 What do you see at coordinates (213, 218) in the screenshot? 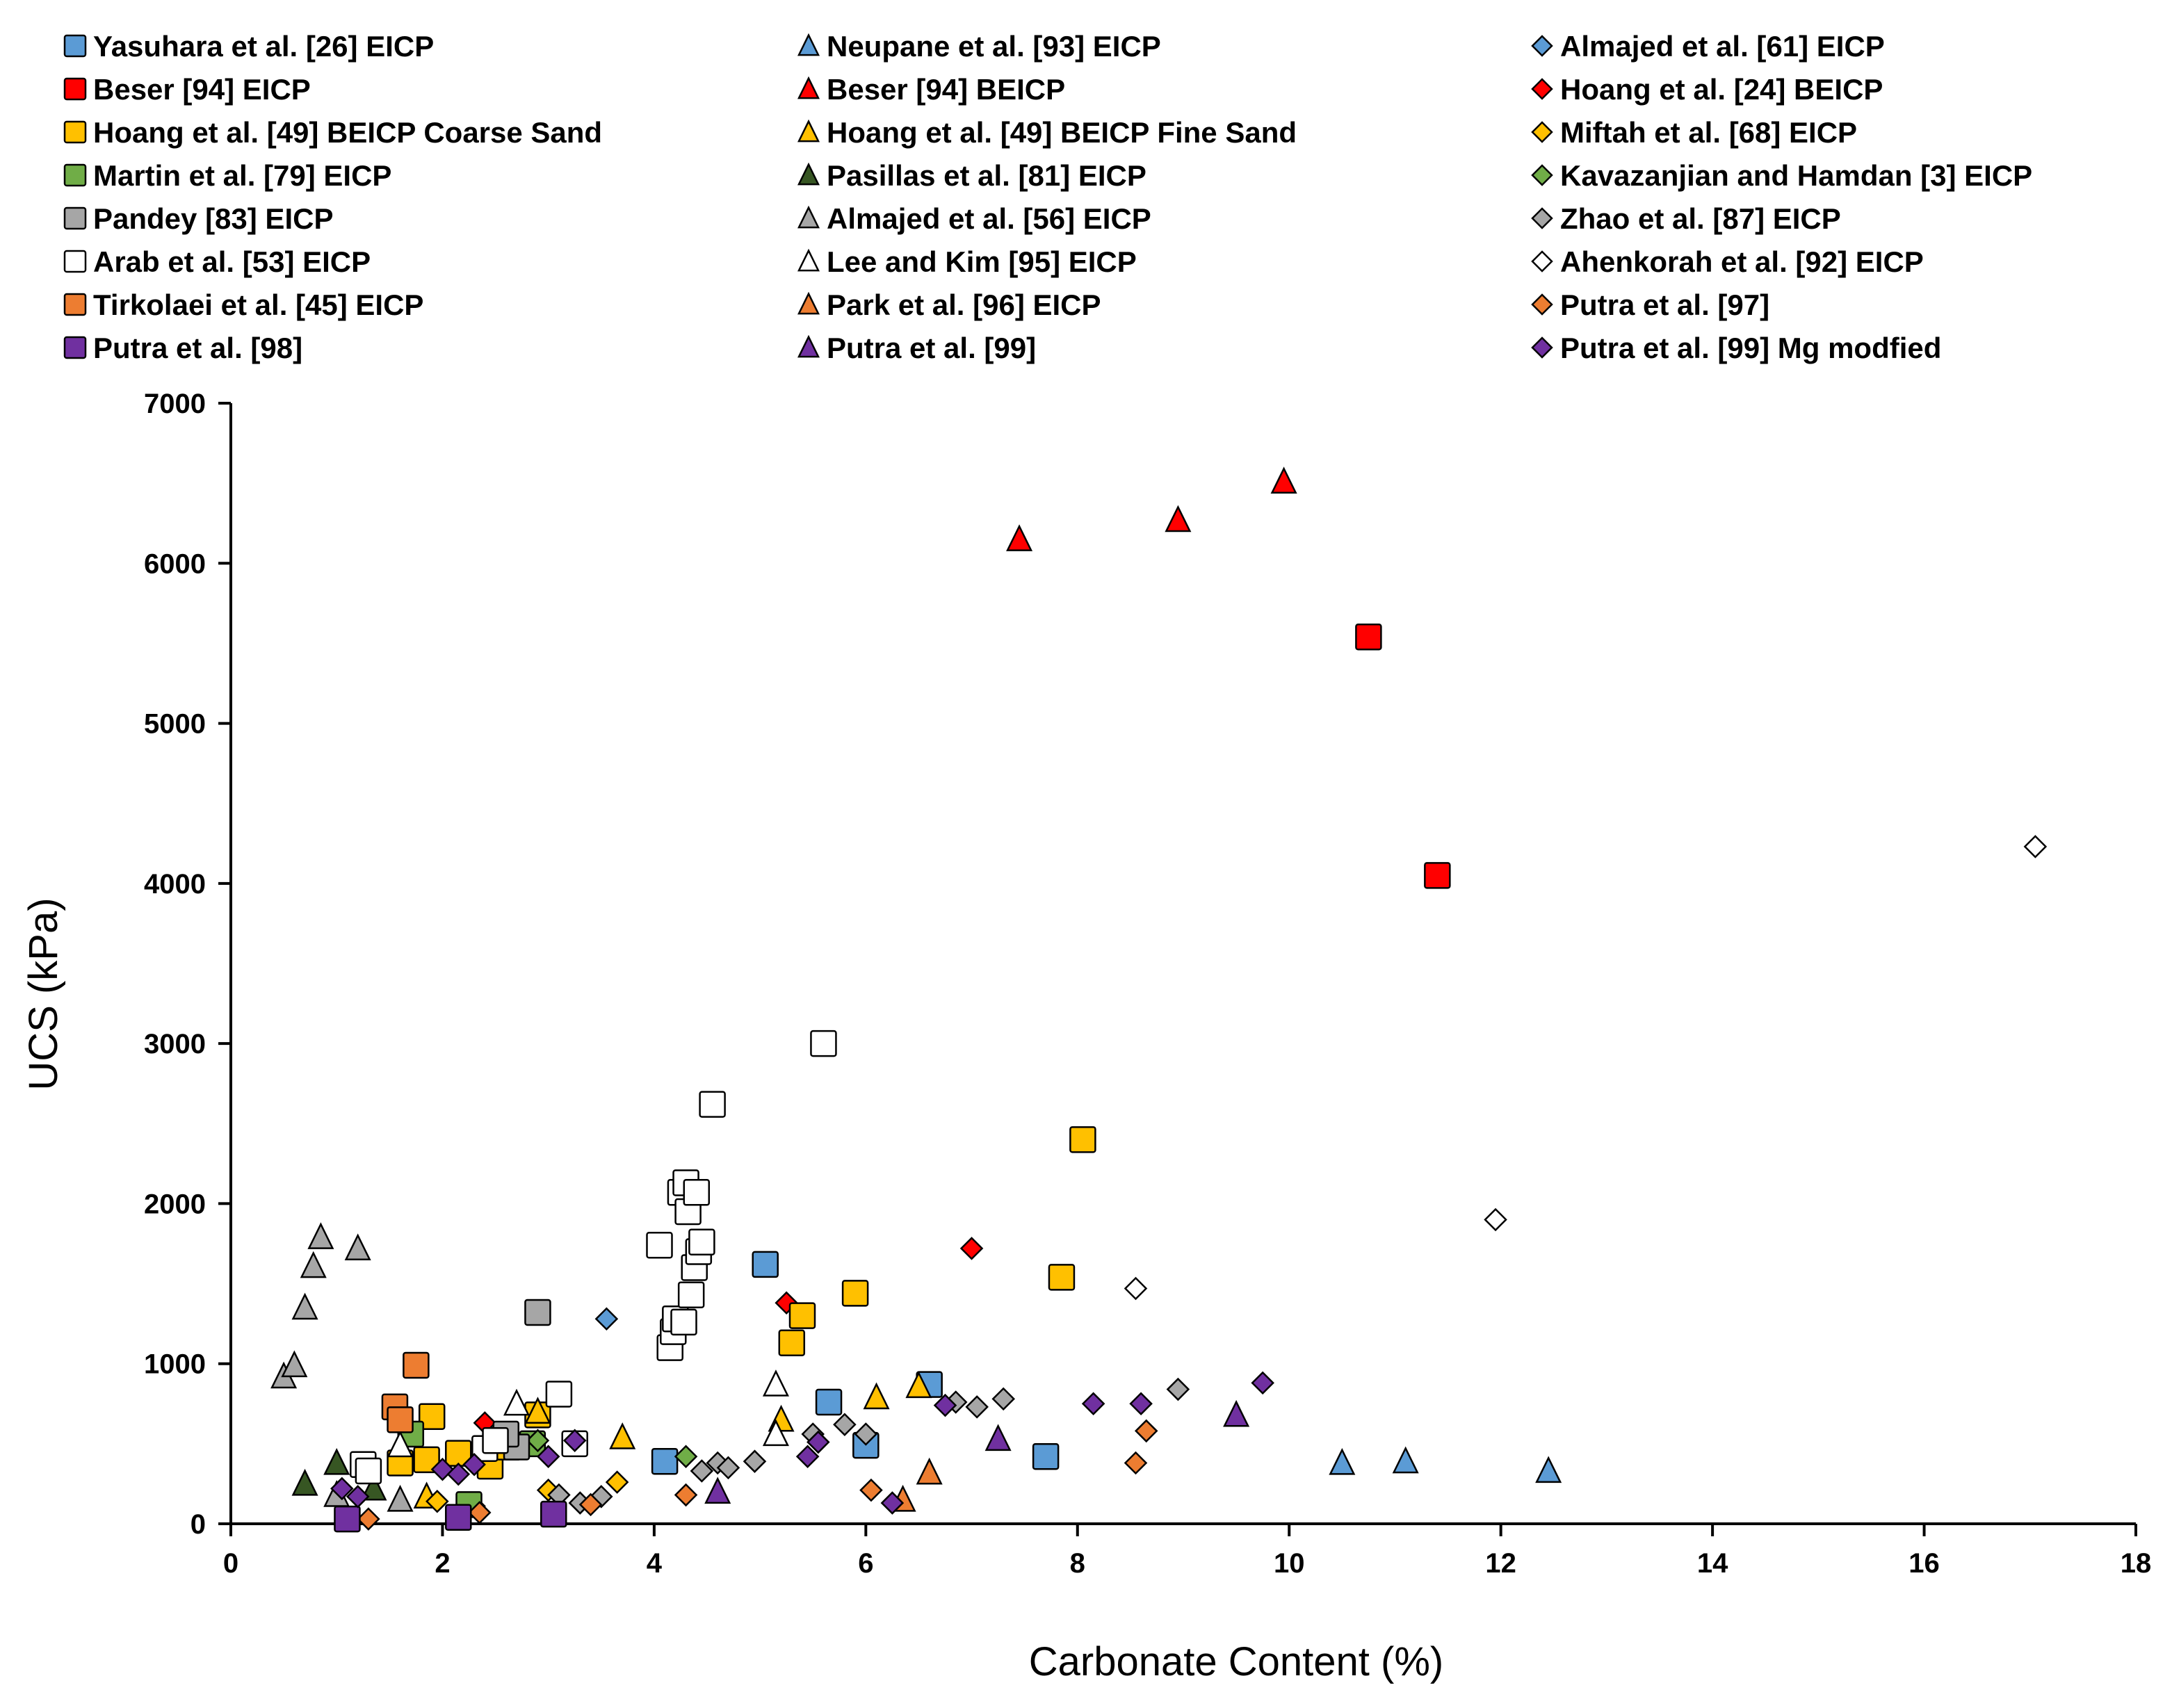
I see `legend-label: Pandey [83] EICP` at bounding box center [213, 218].